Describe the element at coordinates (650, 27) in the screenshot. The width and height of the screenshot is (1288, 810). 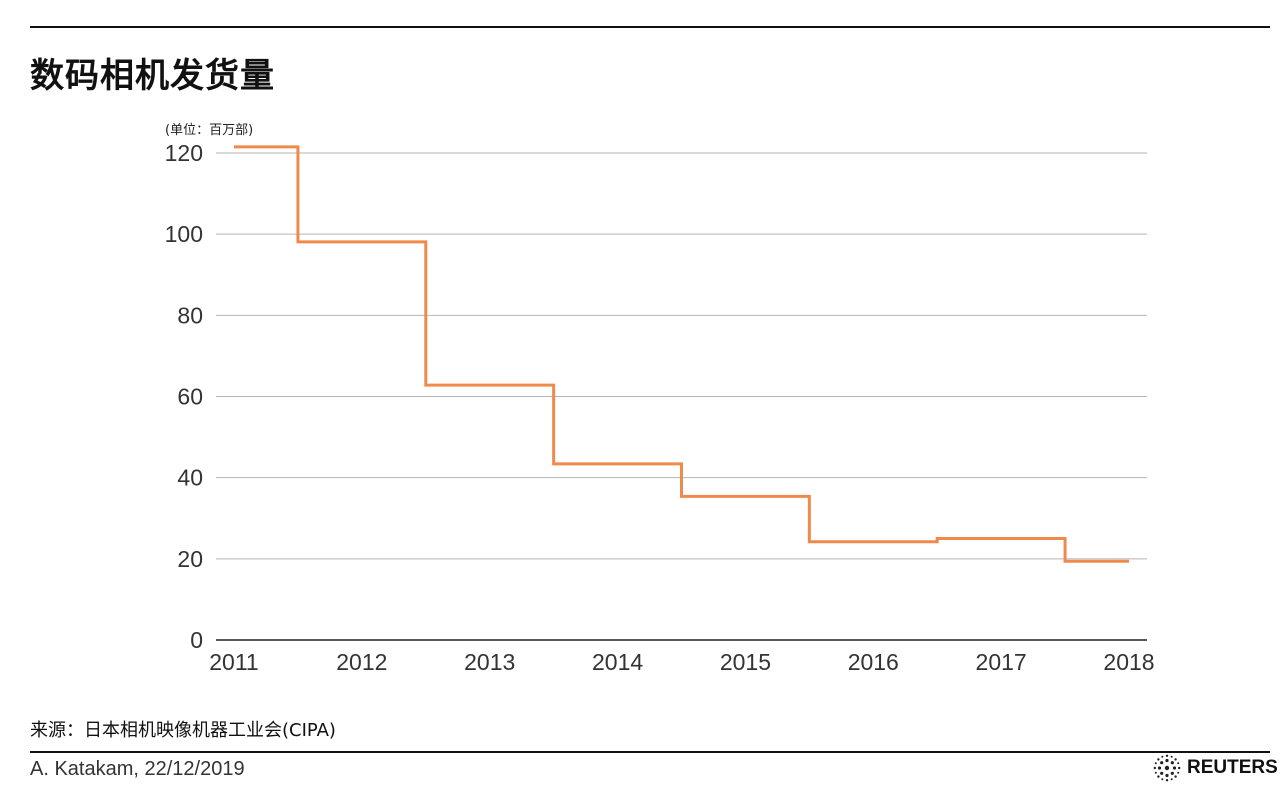
I see `top-rule` at that location.